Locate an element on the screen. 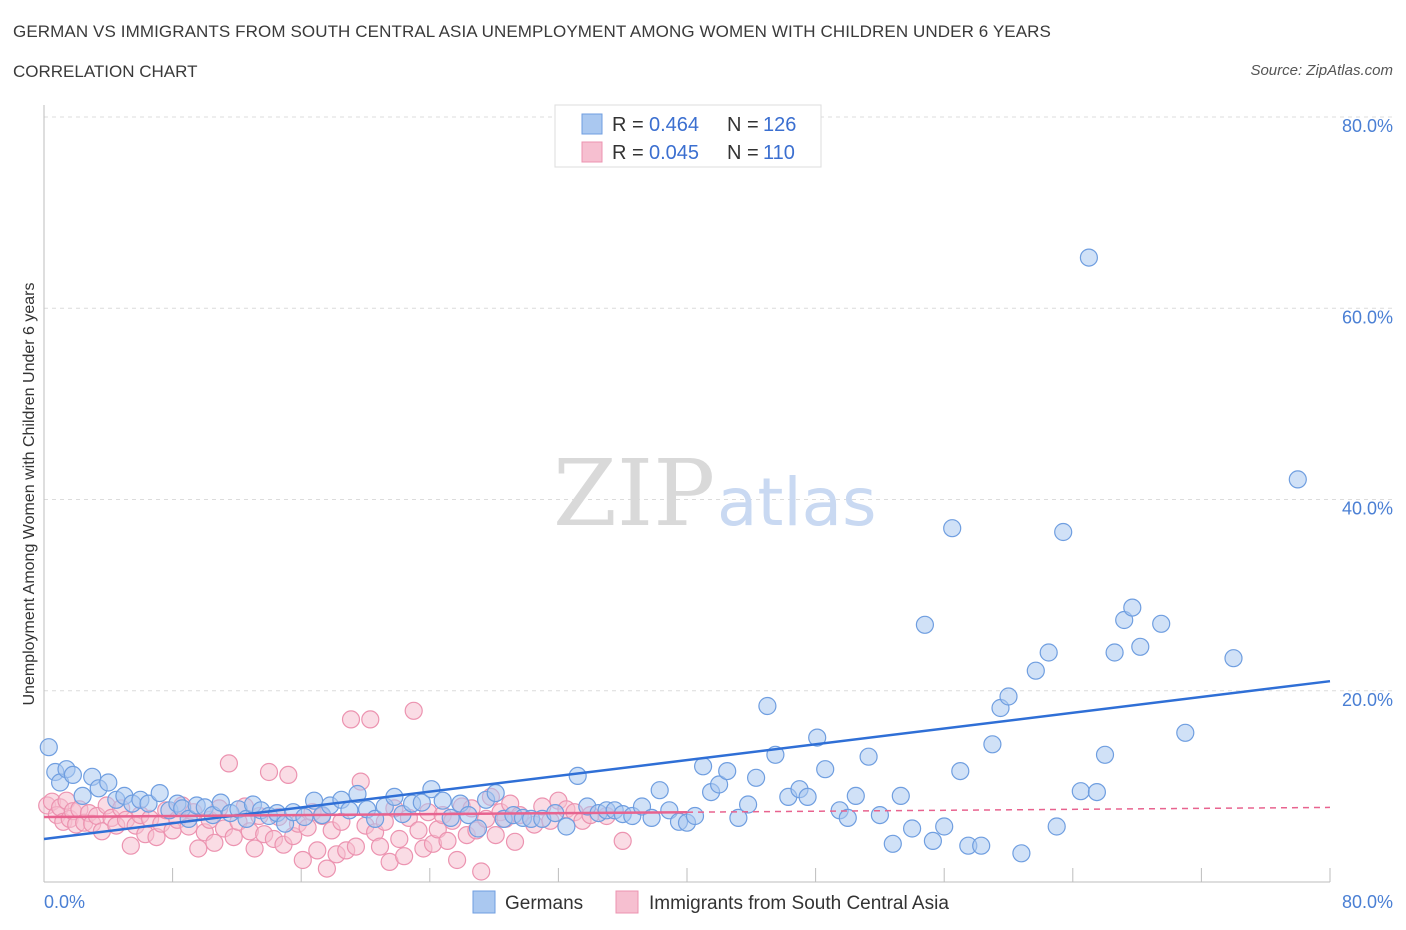 The width and height of the screenshot is (1406, 930). legend-r-label-germans: R = is located at coordinates (628, 125).